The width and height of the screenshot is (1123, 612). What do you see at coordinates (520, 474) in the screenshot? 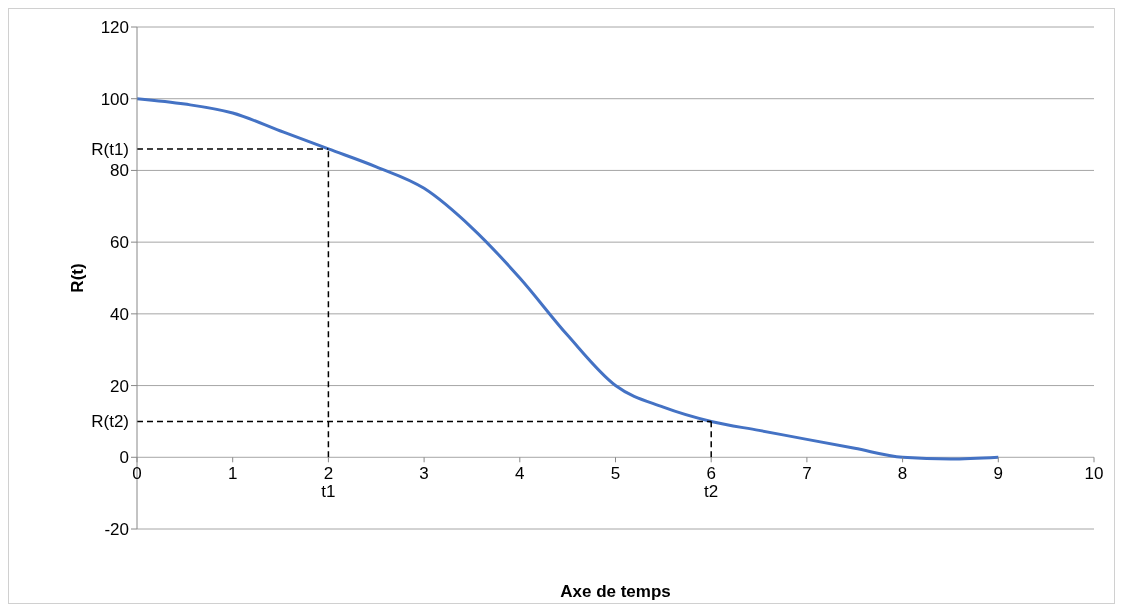
I see `x-tick-label: 4` at bounding box center [520, 474].